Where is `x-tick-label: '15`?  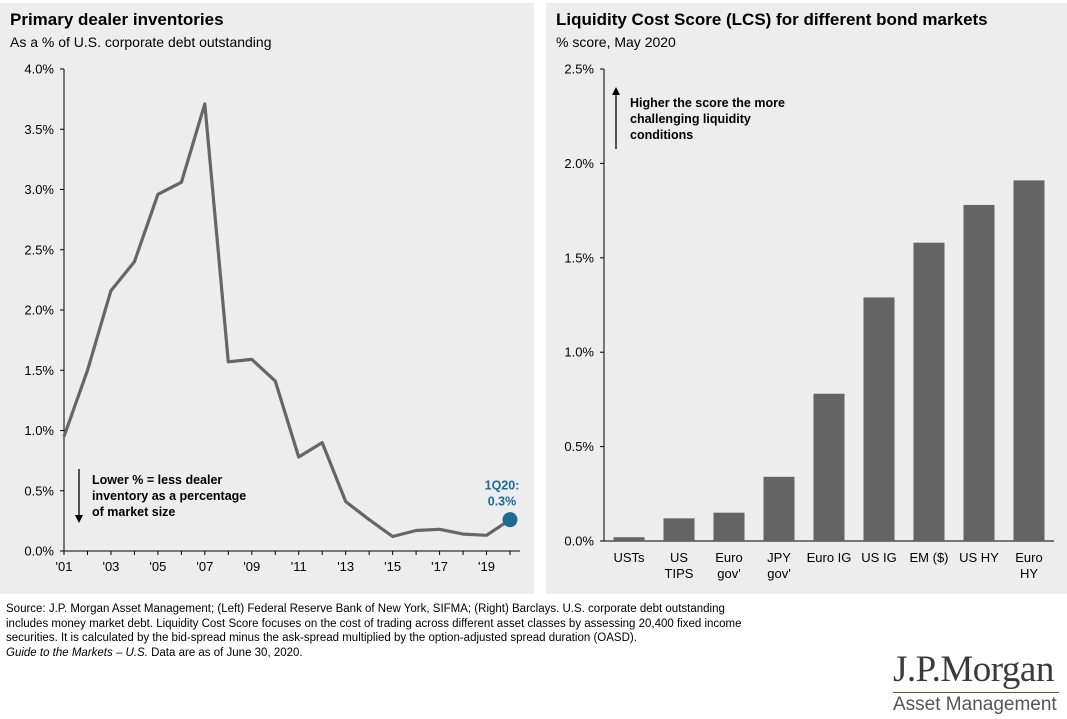 x-tick-label: '15 is located at coordinates (392, 566).